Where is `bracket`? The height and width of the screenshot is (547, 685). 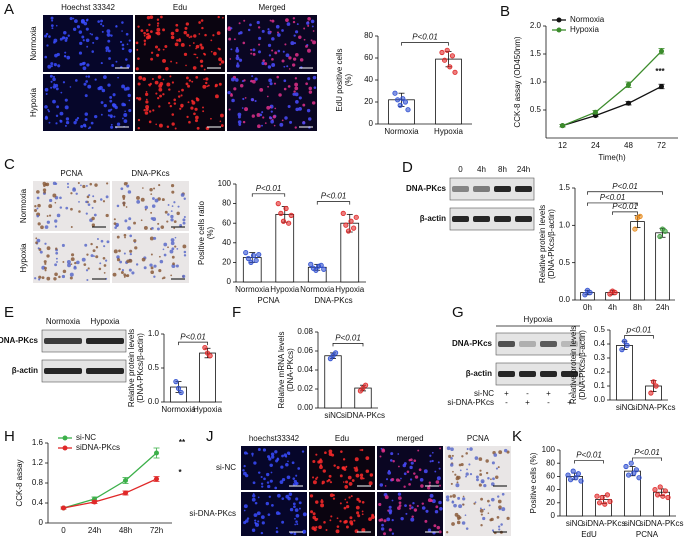
bracket is located at coordinates (625, 213).